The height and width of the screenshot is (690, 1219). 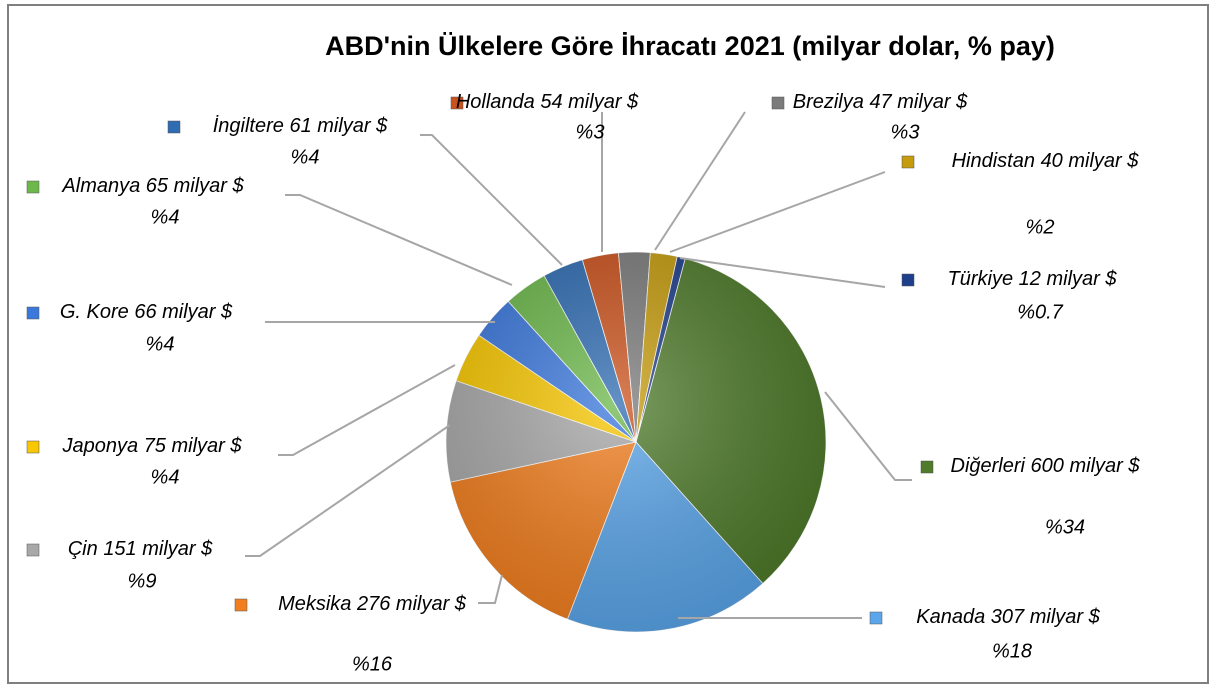 I want to click on value-label: 47 milyar $, so click(x=918, y=102).